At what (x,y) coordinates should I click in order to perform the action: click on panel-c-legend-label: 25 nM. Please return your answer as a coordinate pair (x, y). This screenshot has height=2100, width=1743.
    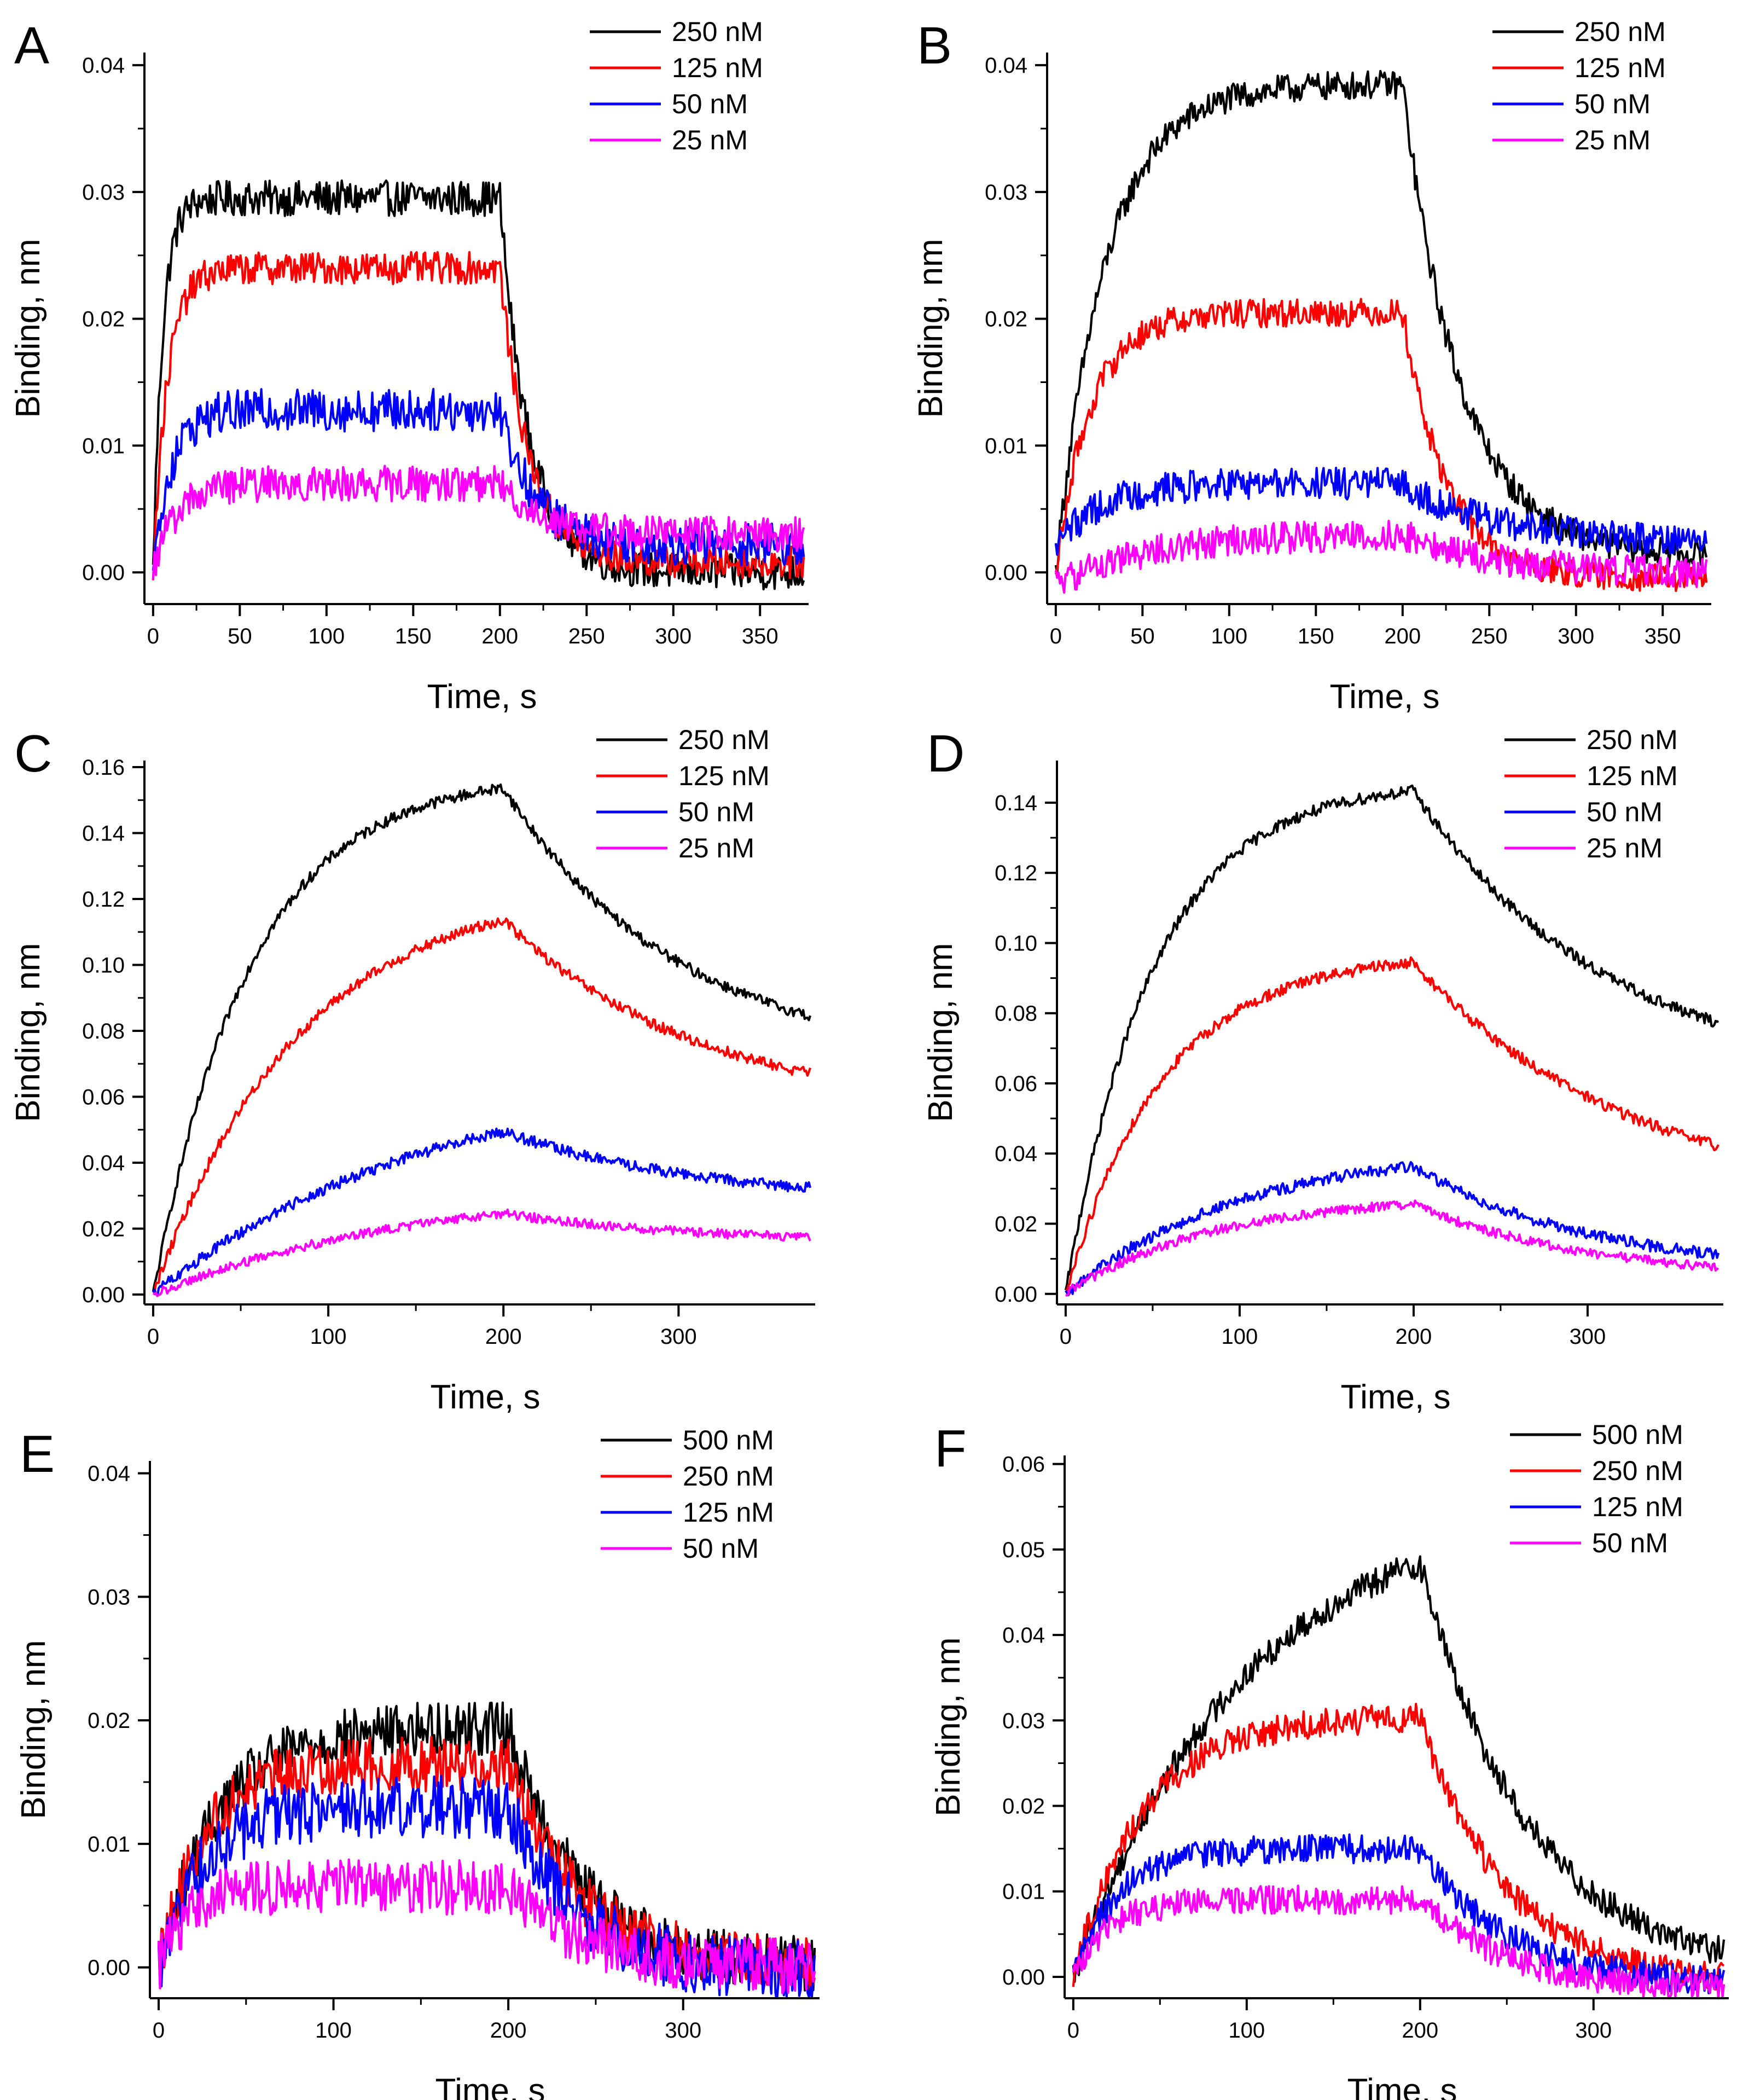
    Looking at the image, I should click on (716, 848).